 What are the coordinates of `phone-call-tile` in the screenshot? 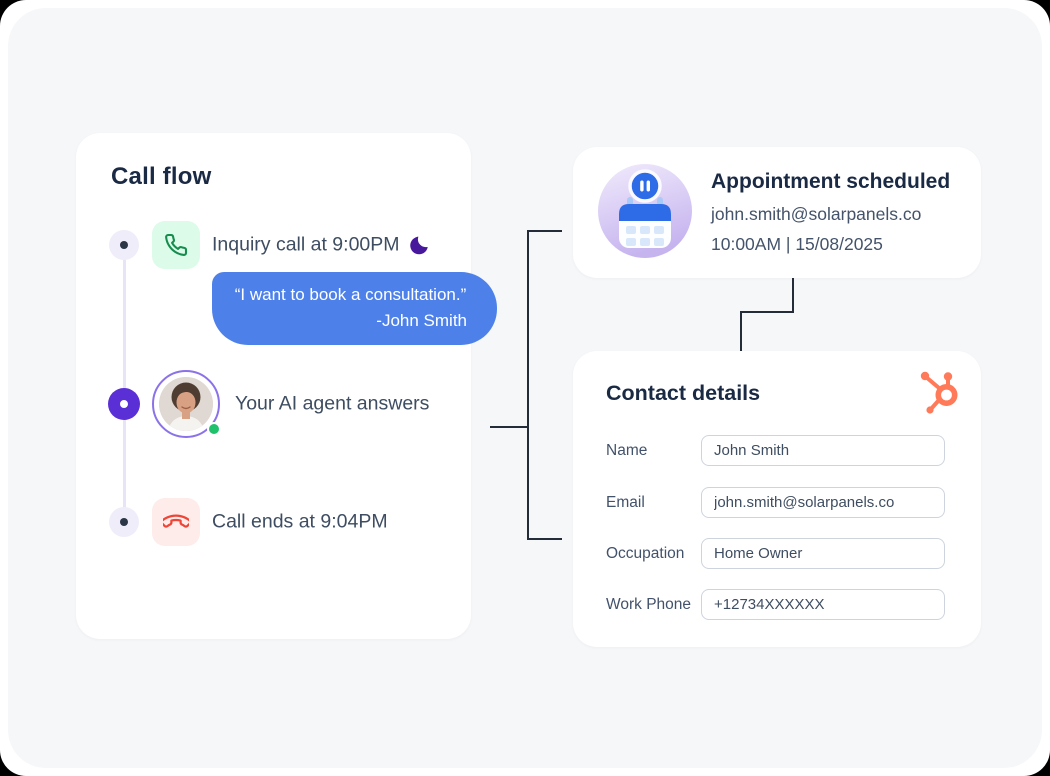 It's located at (176, 245).